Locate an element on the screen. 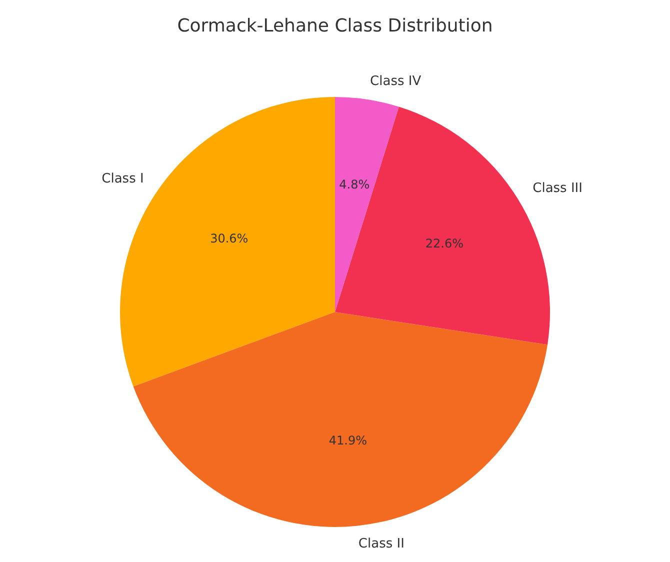 The height and width of the screenshot is (562, 670). data-label: 22.6% is located at coordinates (444, 243).